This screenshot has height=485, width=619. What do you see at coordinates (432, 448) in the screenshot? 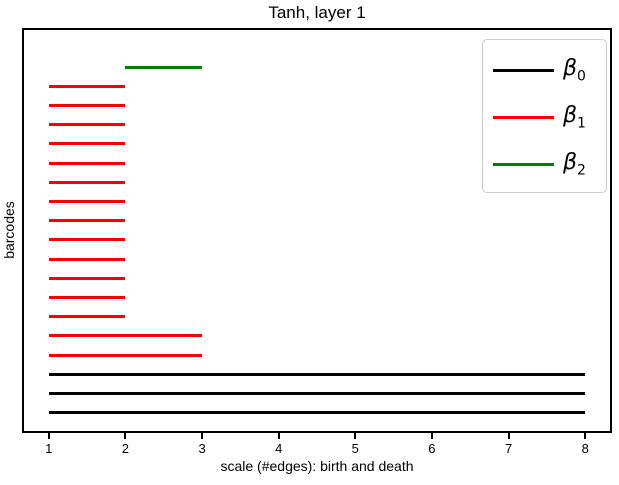
I see `x-tick-label: 6` at bounding box center [432, 448].